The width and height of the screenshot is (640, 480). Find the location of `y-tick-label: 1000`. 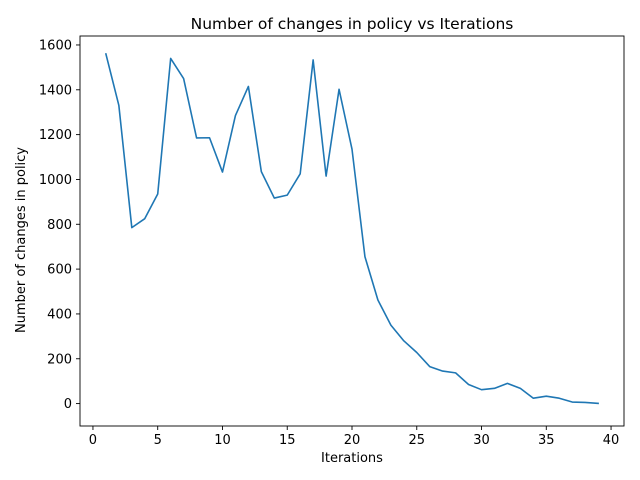

y-tick-label: 1000 is located at coordinates (55, 180).